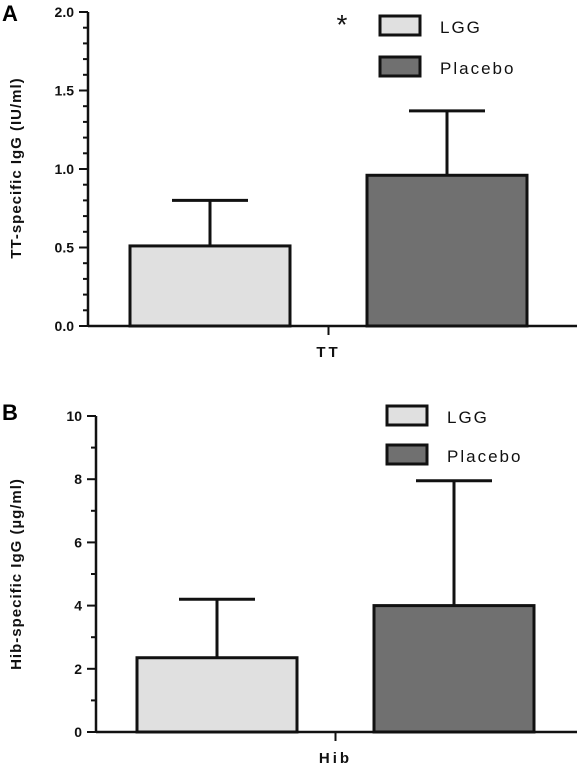 Image resolution: width=582 pixels, height=772 pixels. Describe the element at coordinates (400, 66) in the screenshot. I see `panel-a-legend-swatch-placebo` at that location.